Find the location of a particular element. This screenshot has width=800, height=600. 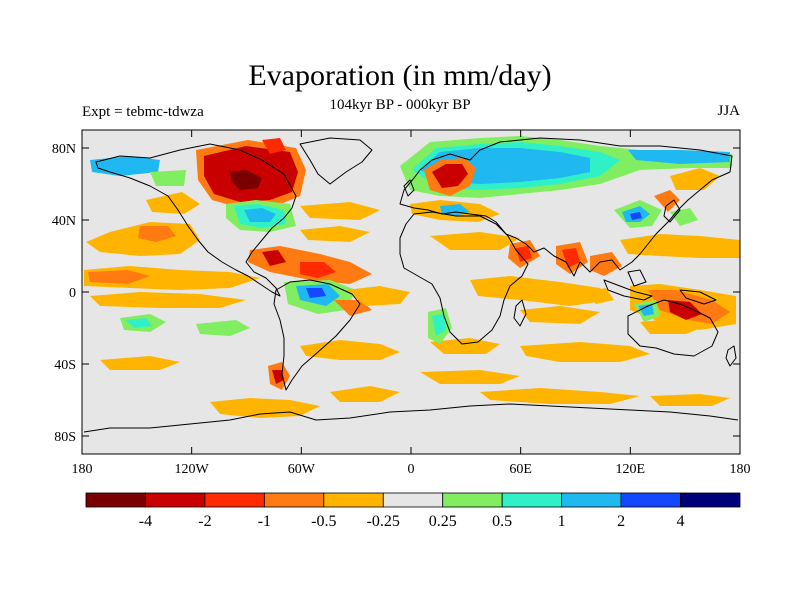

coastline-south-america is located at coordinates (317, 335).